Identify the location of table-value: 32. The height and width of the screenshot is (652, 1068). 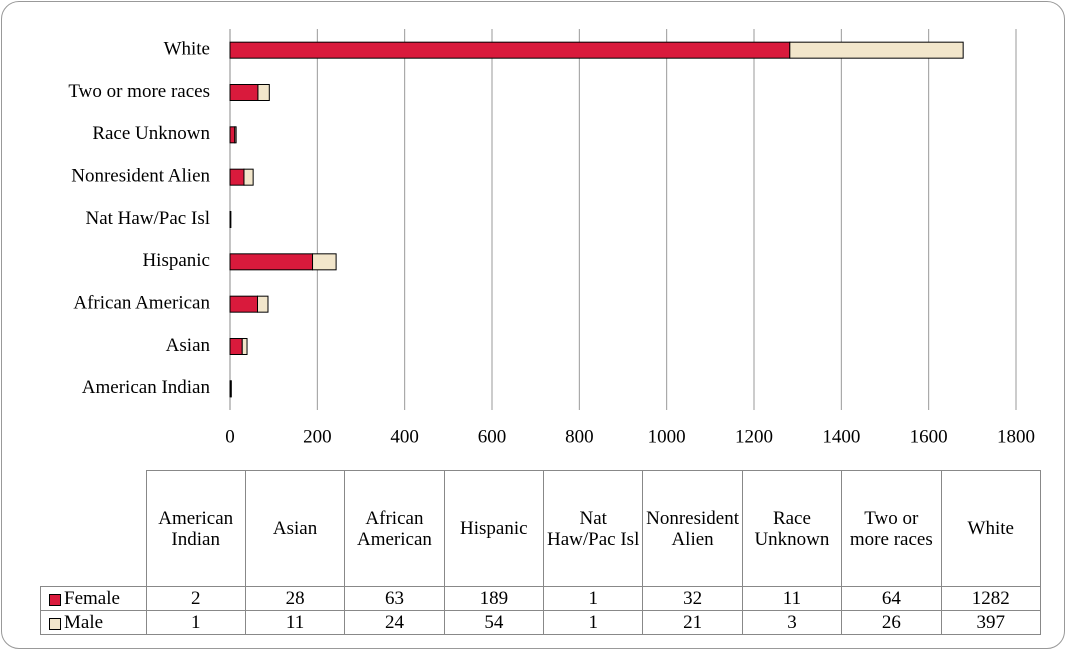
(692, 598).